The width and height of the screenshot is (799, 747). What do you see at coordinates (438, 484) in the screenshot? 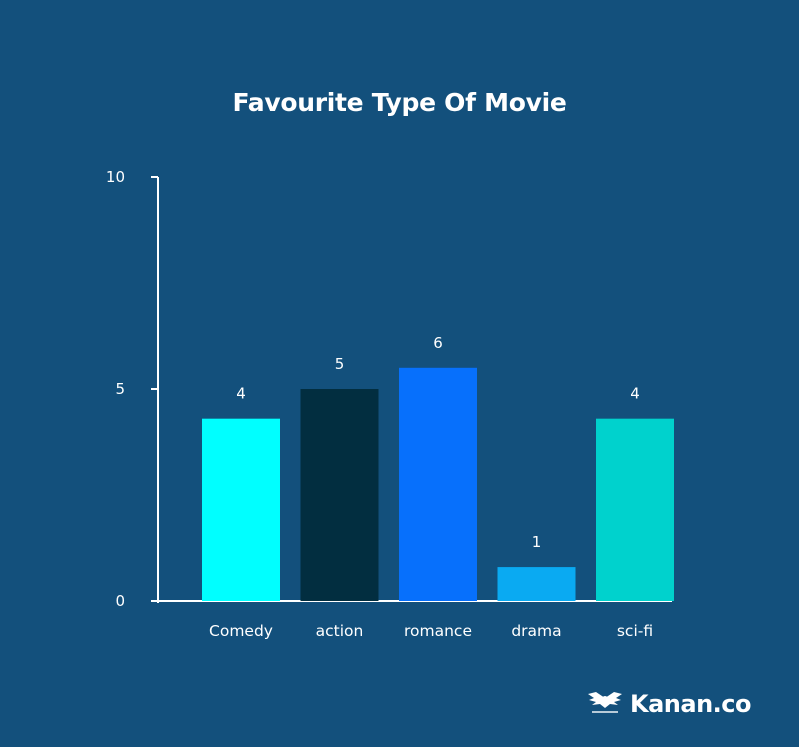
I see `bar-romance` at bounding box center [438, 484].